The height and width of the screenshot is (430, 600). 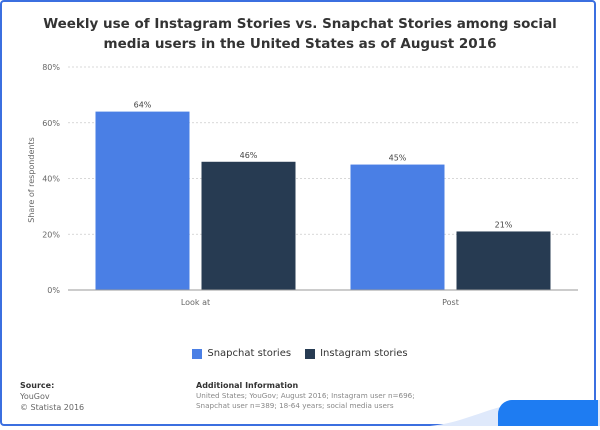 I want to click on legend: Snapchat stories Instagram stories, so click(x=300, y=353).